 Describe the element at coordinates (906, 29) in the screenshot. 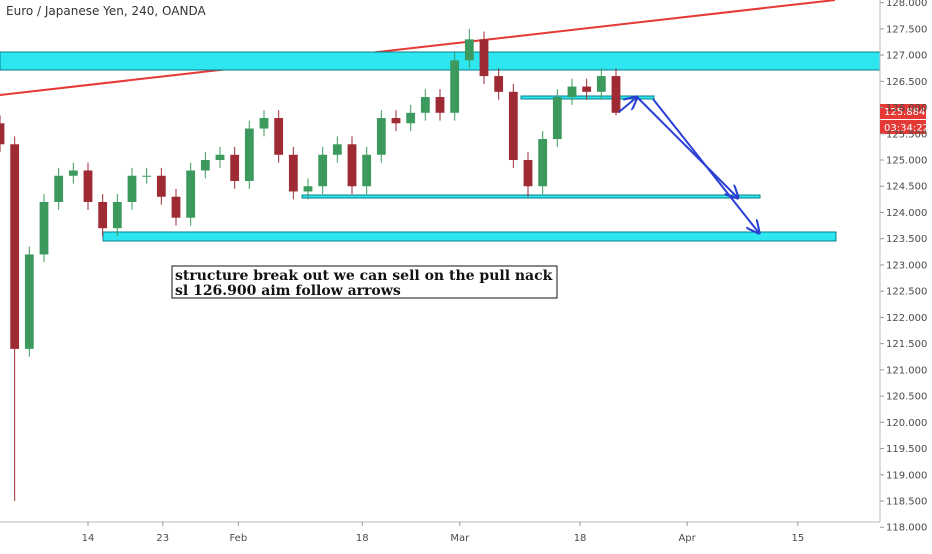

I see `y-tick-label: 127.500` at that location.